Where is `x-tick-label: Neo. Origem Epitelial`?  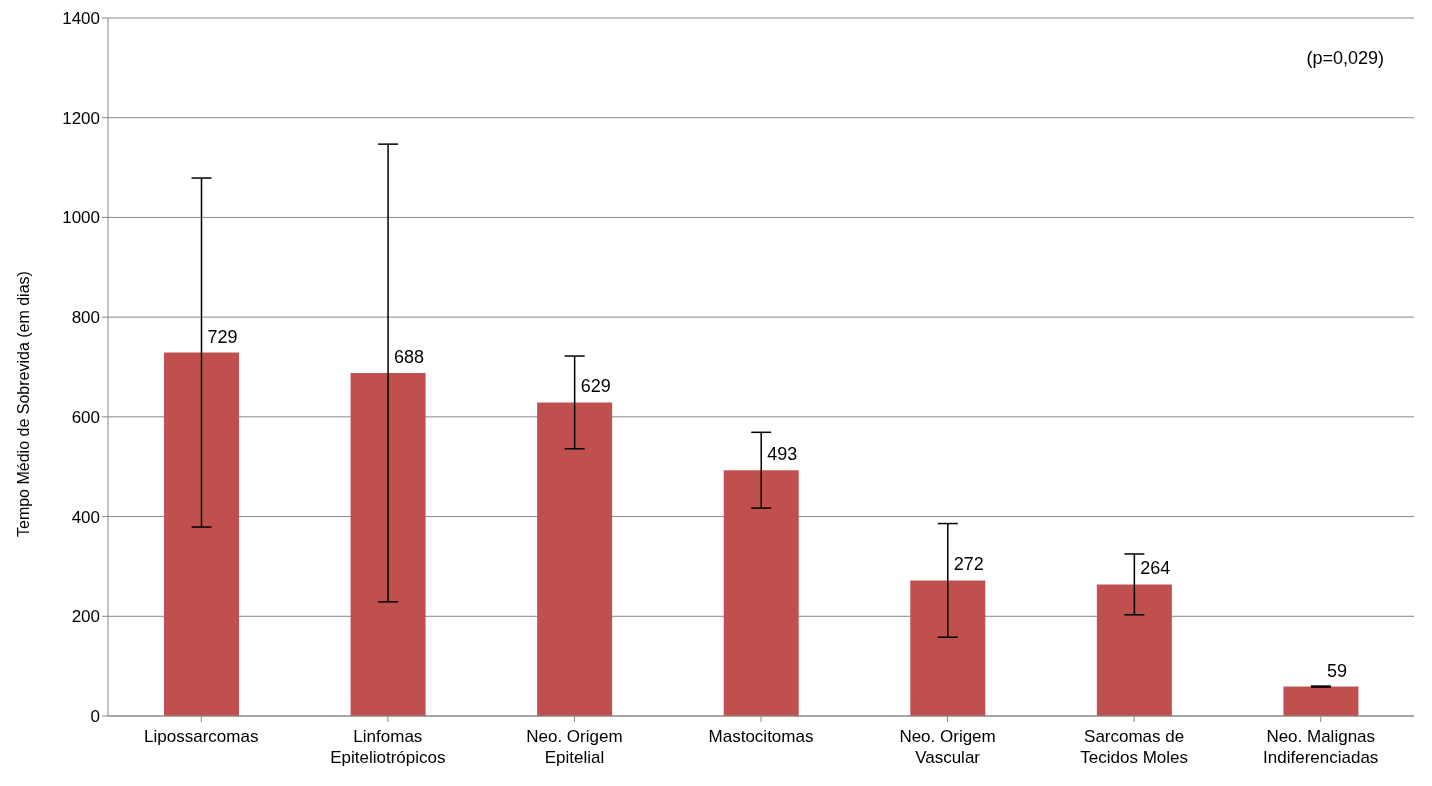
x-tick-label: Neo. Origem Epitelial is located at coordinates (574, 747).